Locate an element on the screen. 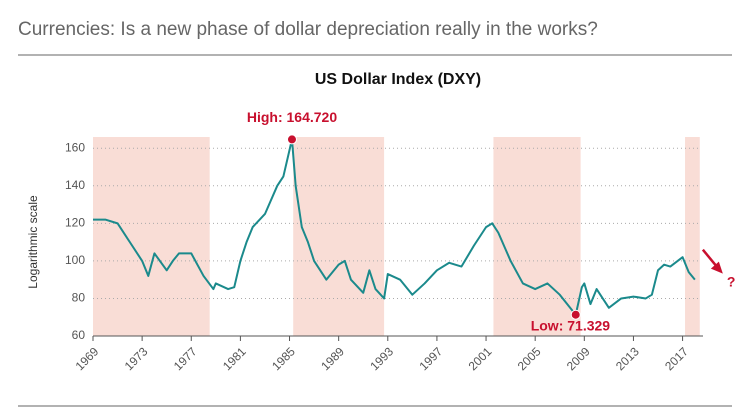 This screenshot has height=414, width=750. y-axis-label: Logarithmic scale is located at coordinates (33, 242).